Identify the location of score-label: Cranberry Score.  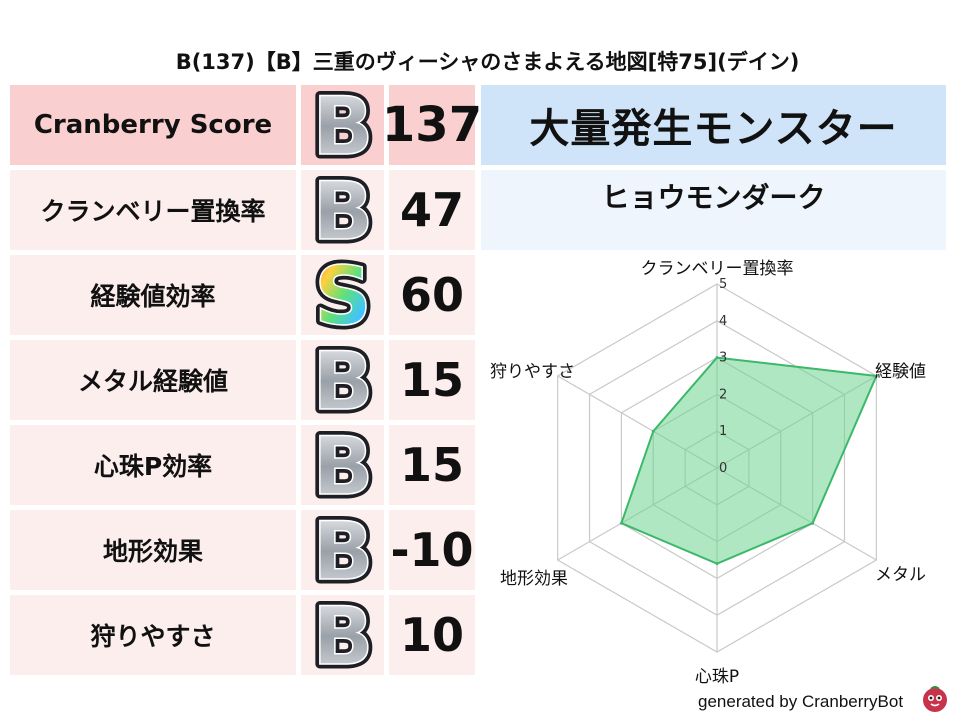
(153, 125).